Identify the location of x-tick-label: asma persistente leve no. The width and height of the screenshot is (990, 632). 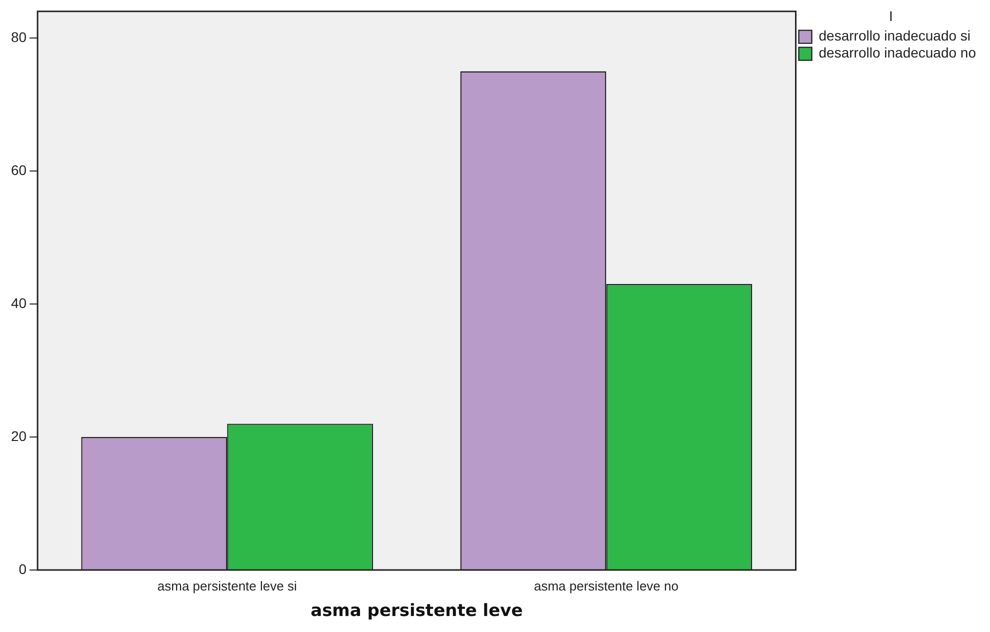
(606, 586).